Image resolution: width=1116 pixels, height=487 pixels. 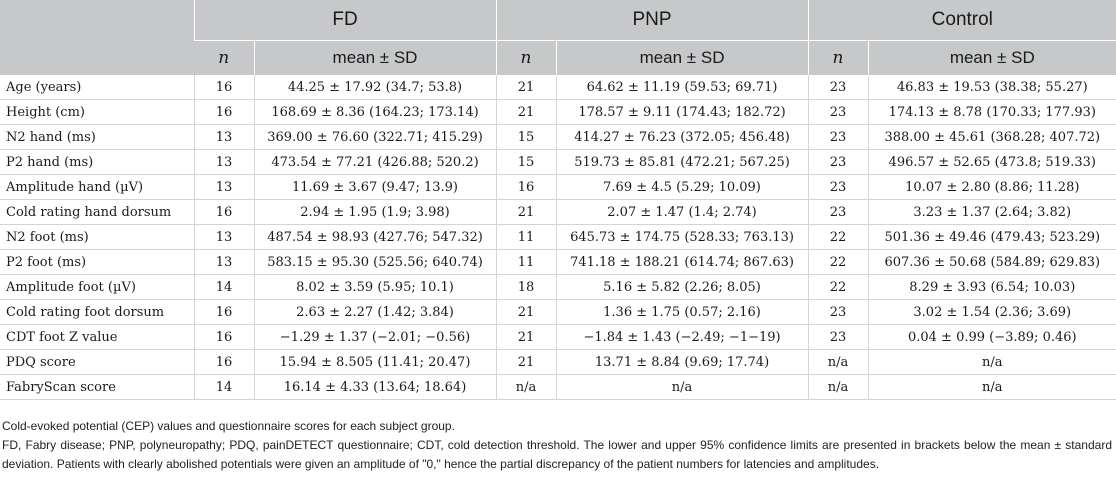 What do you see at coordinates (97, 312) in the screenshot?
I see `row-label: Cold rating foot dorsum` at bounding box center [97, 312].